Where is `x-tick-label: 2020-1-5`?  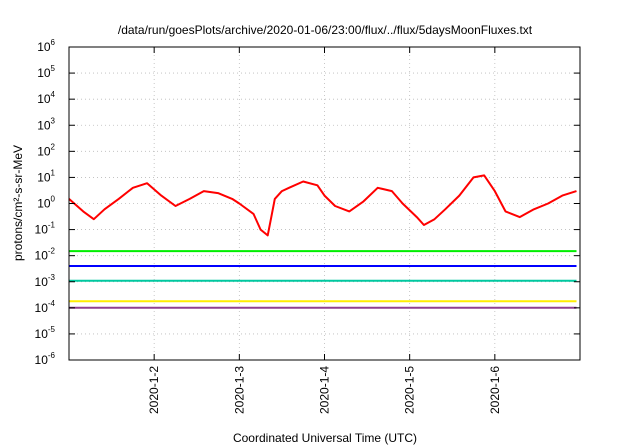
x-tick-label: 2020-1-5 is located at coordinates (410, 390).